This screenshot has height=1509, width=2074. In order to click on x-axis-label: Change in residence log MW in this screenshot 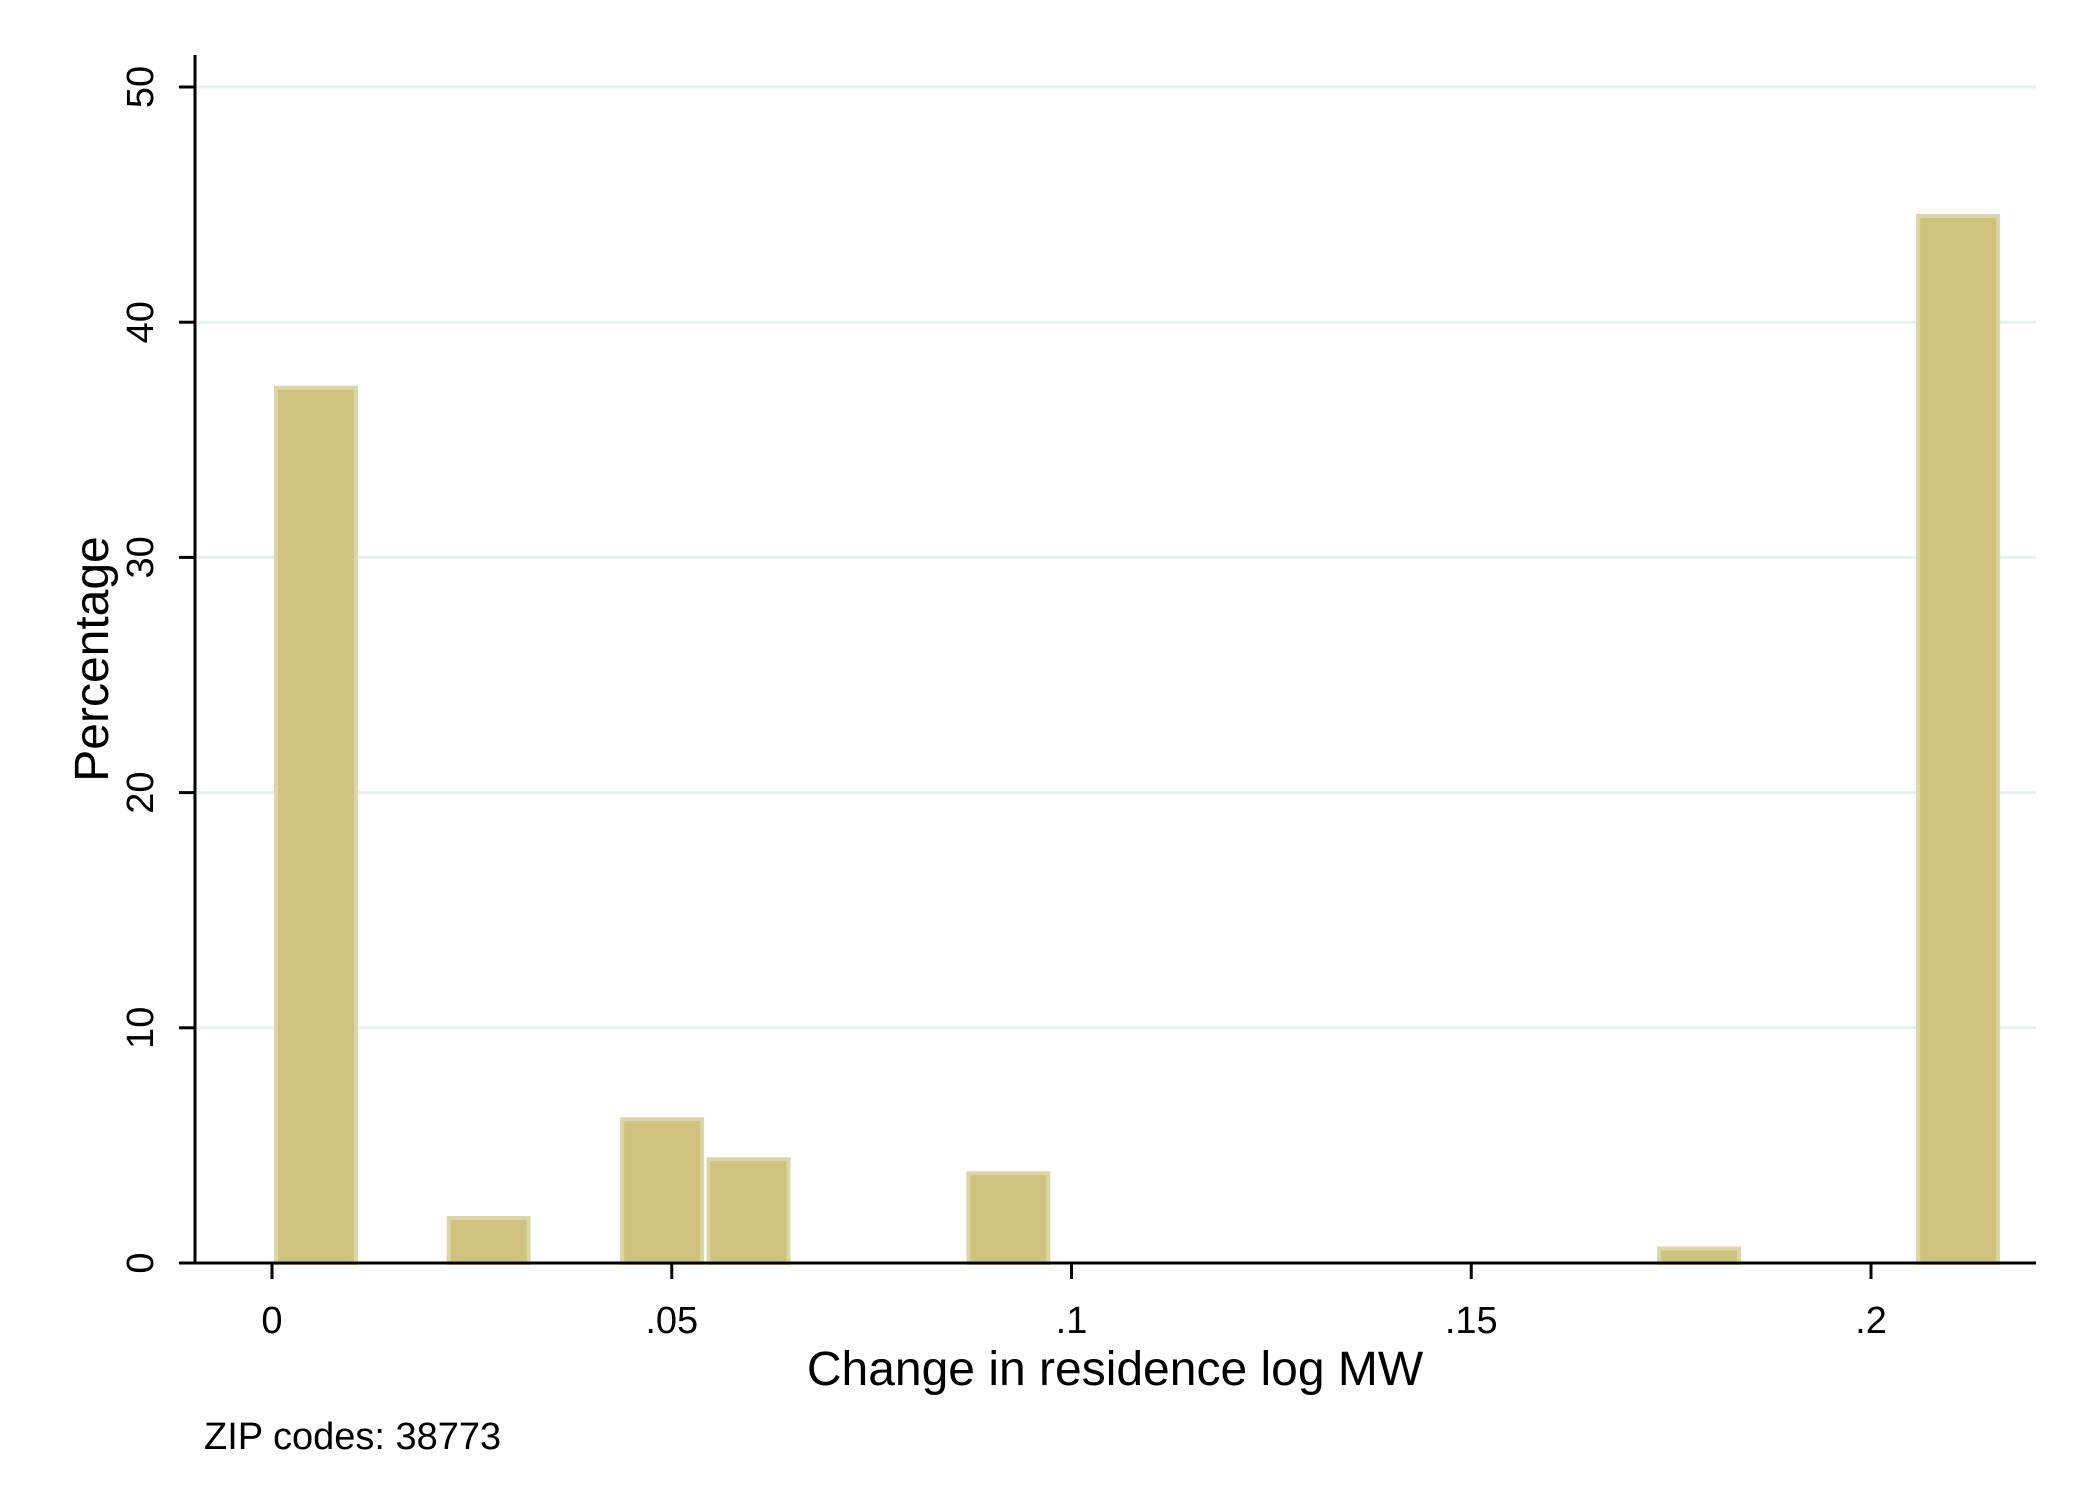, I will do `click(1115, 1369)`.